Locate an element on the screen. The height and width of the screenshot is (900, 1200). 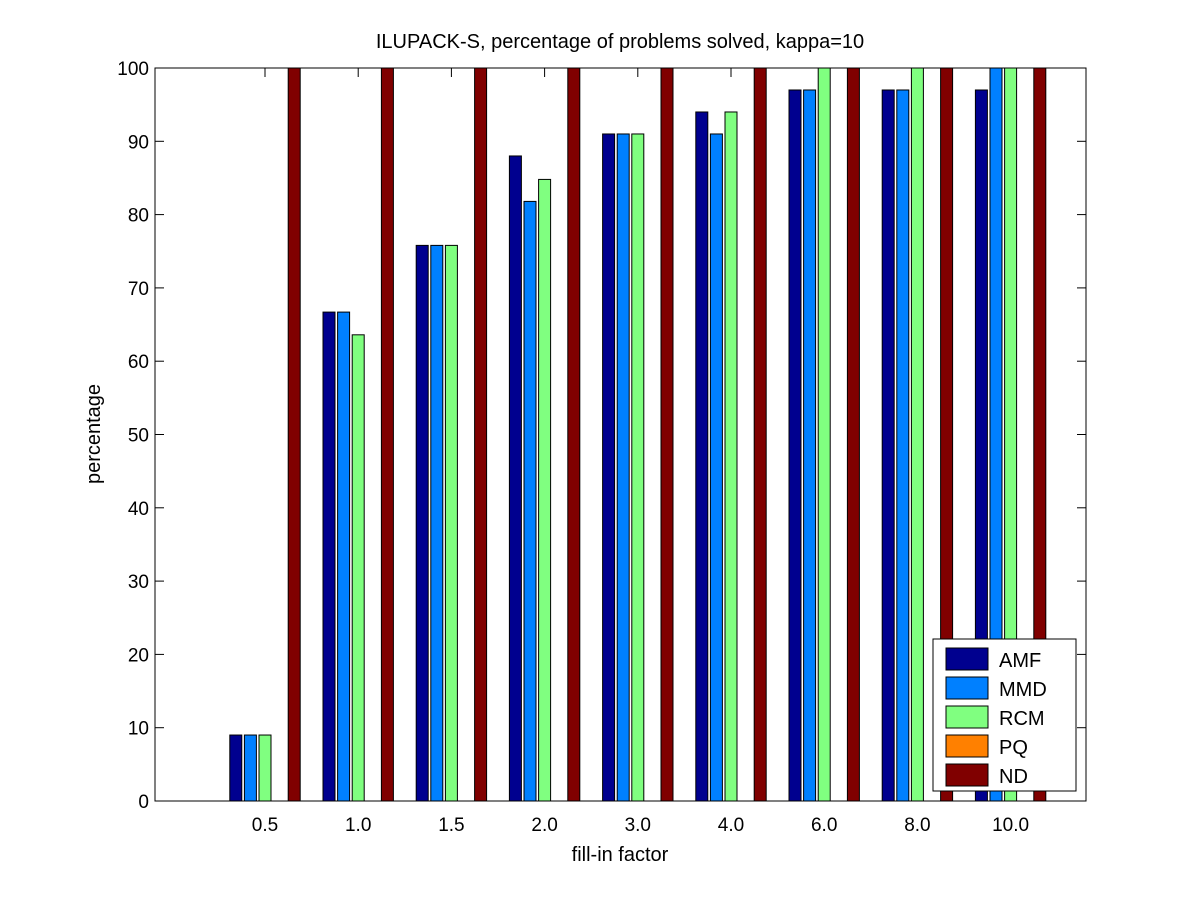
bar-amf-8.0 is located at coordinates (888, 445).